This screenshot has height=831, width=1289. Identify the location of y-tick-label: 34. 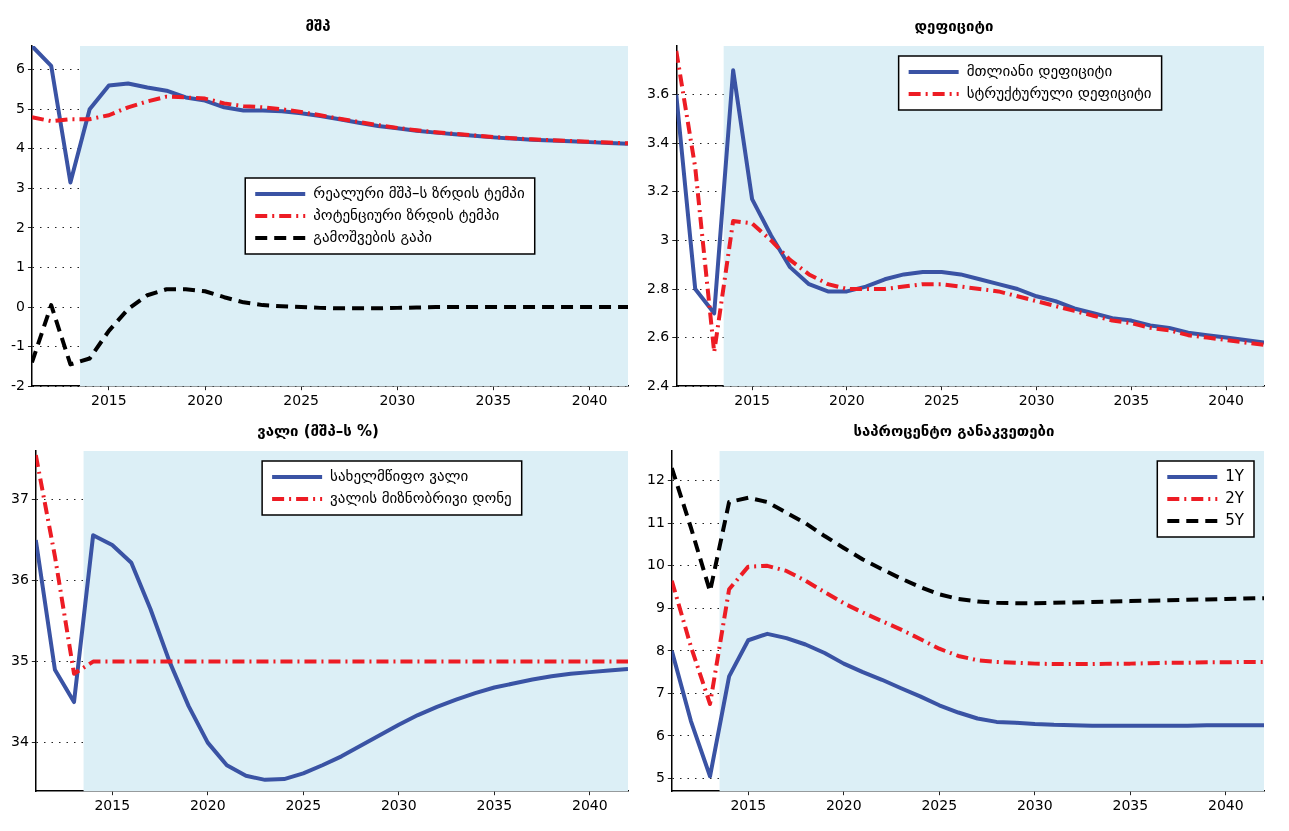
(19, 741).